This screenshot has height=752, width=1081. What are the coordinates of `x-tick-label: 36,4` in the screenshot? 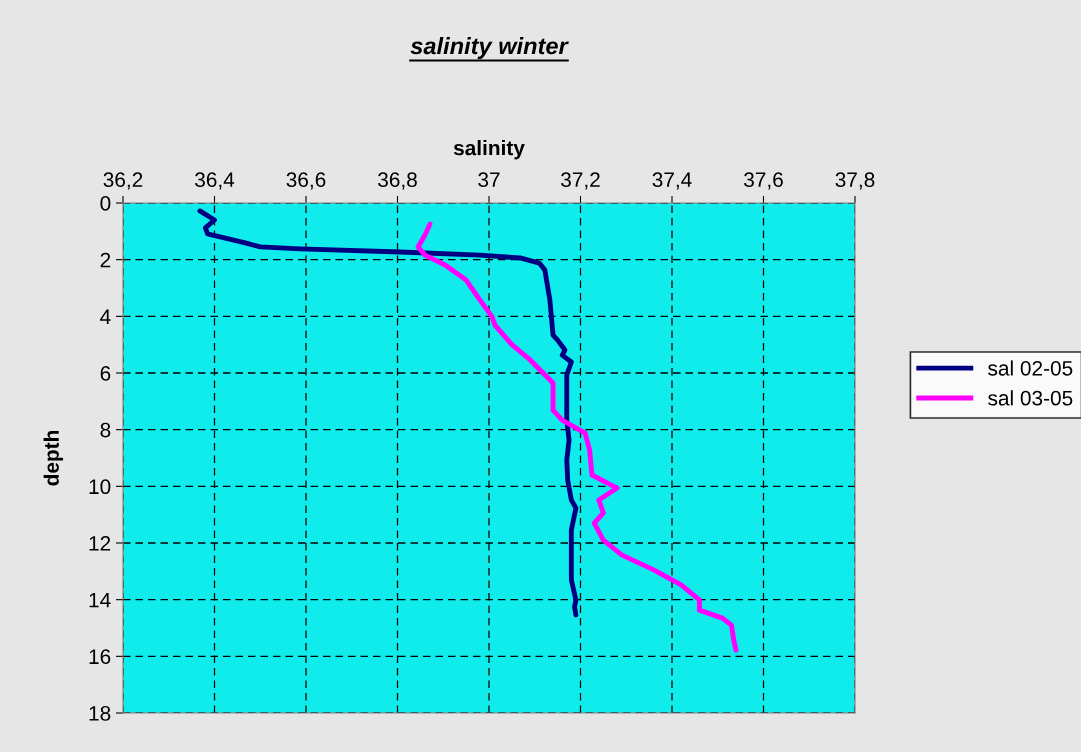 It's located at (215, 181).